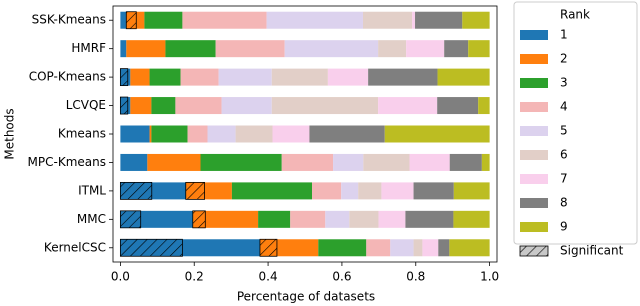 The width and height of the screenshot is (640, 306). What do you see at coordinates (91, 219) in the screenshot?
I see `y-tick-label: MMC` at bounding box center [91, 219].